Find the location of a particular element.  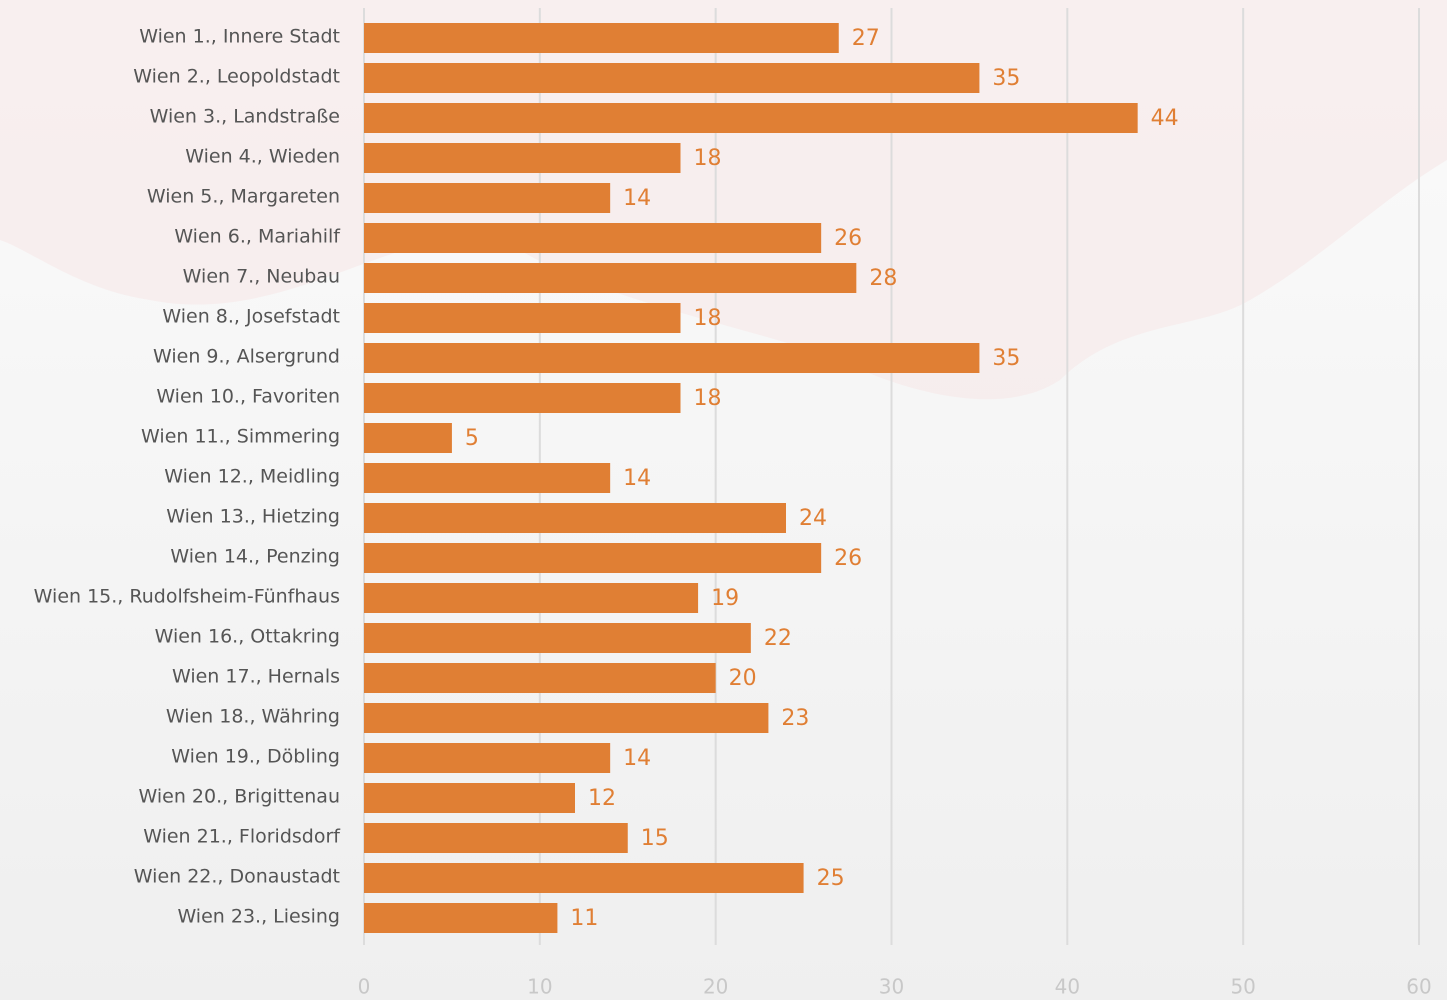

category-label: Wien 14., Penzing is located at coordinates (255, 557).